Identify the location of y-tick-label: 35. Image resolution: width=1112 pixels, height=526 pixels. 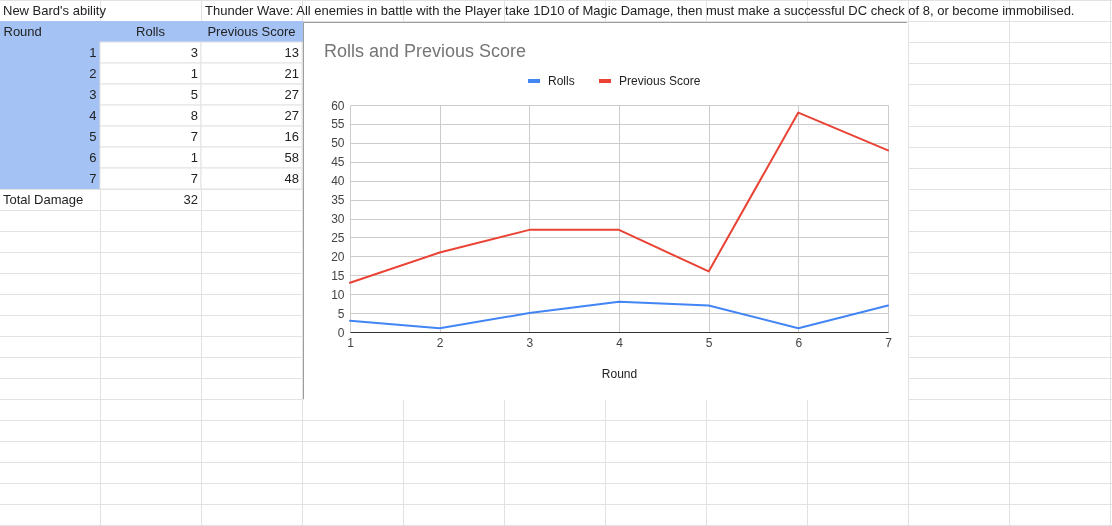
(338, 200).